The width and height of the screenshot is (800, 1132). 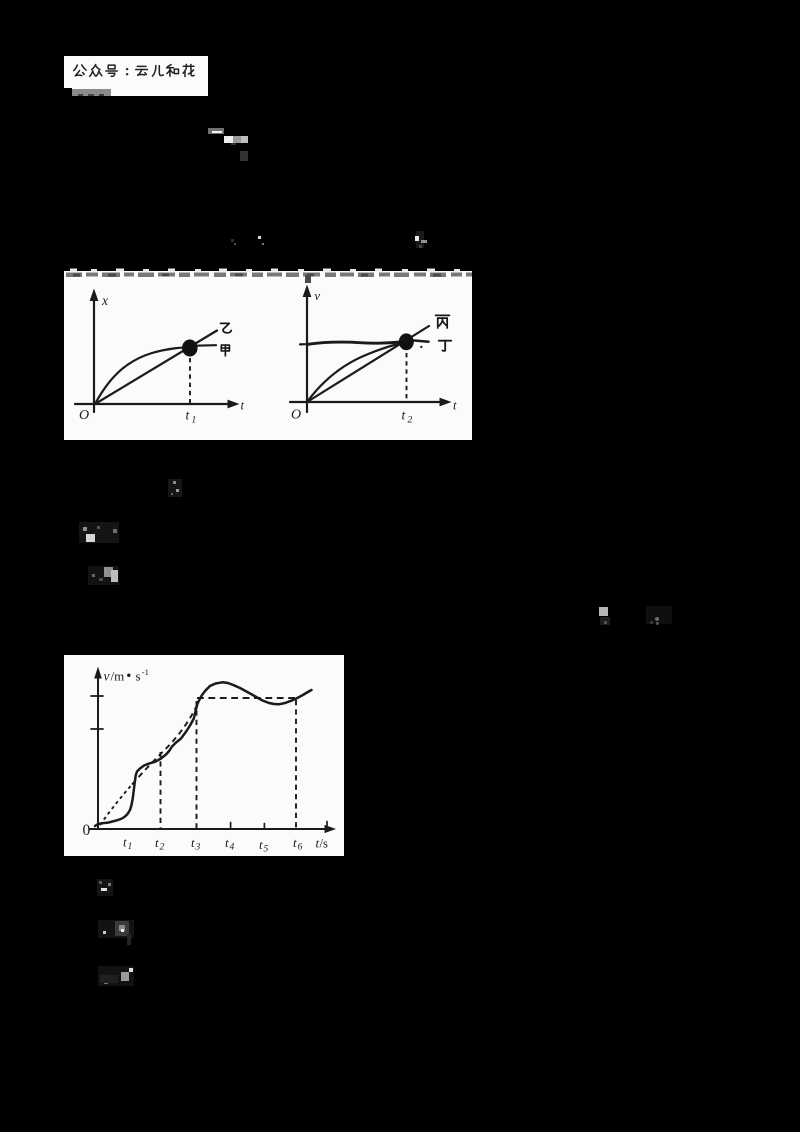 I want to click on svg-text: /m, so click(x=118, y=676).